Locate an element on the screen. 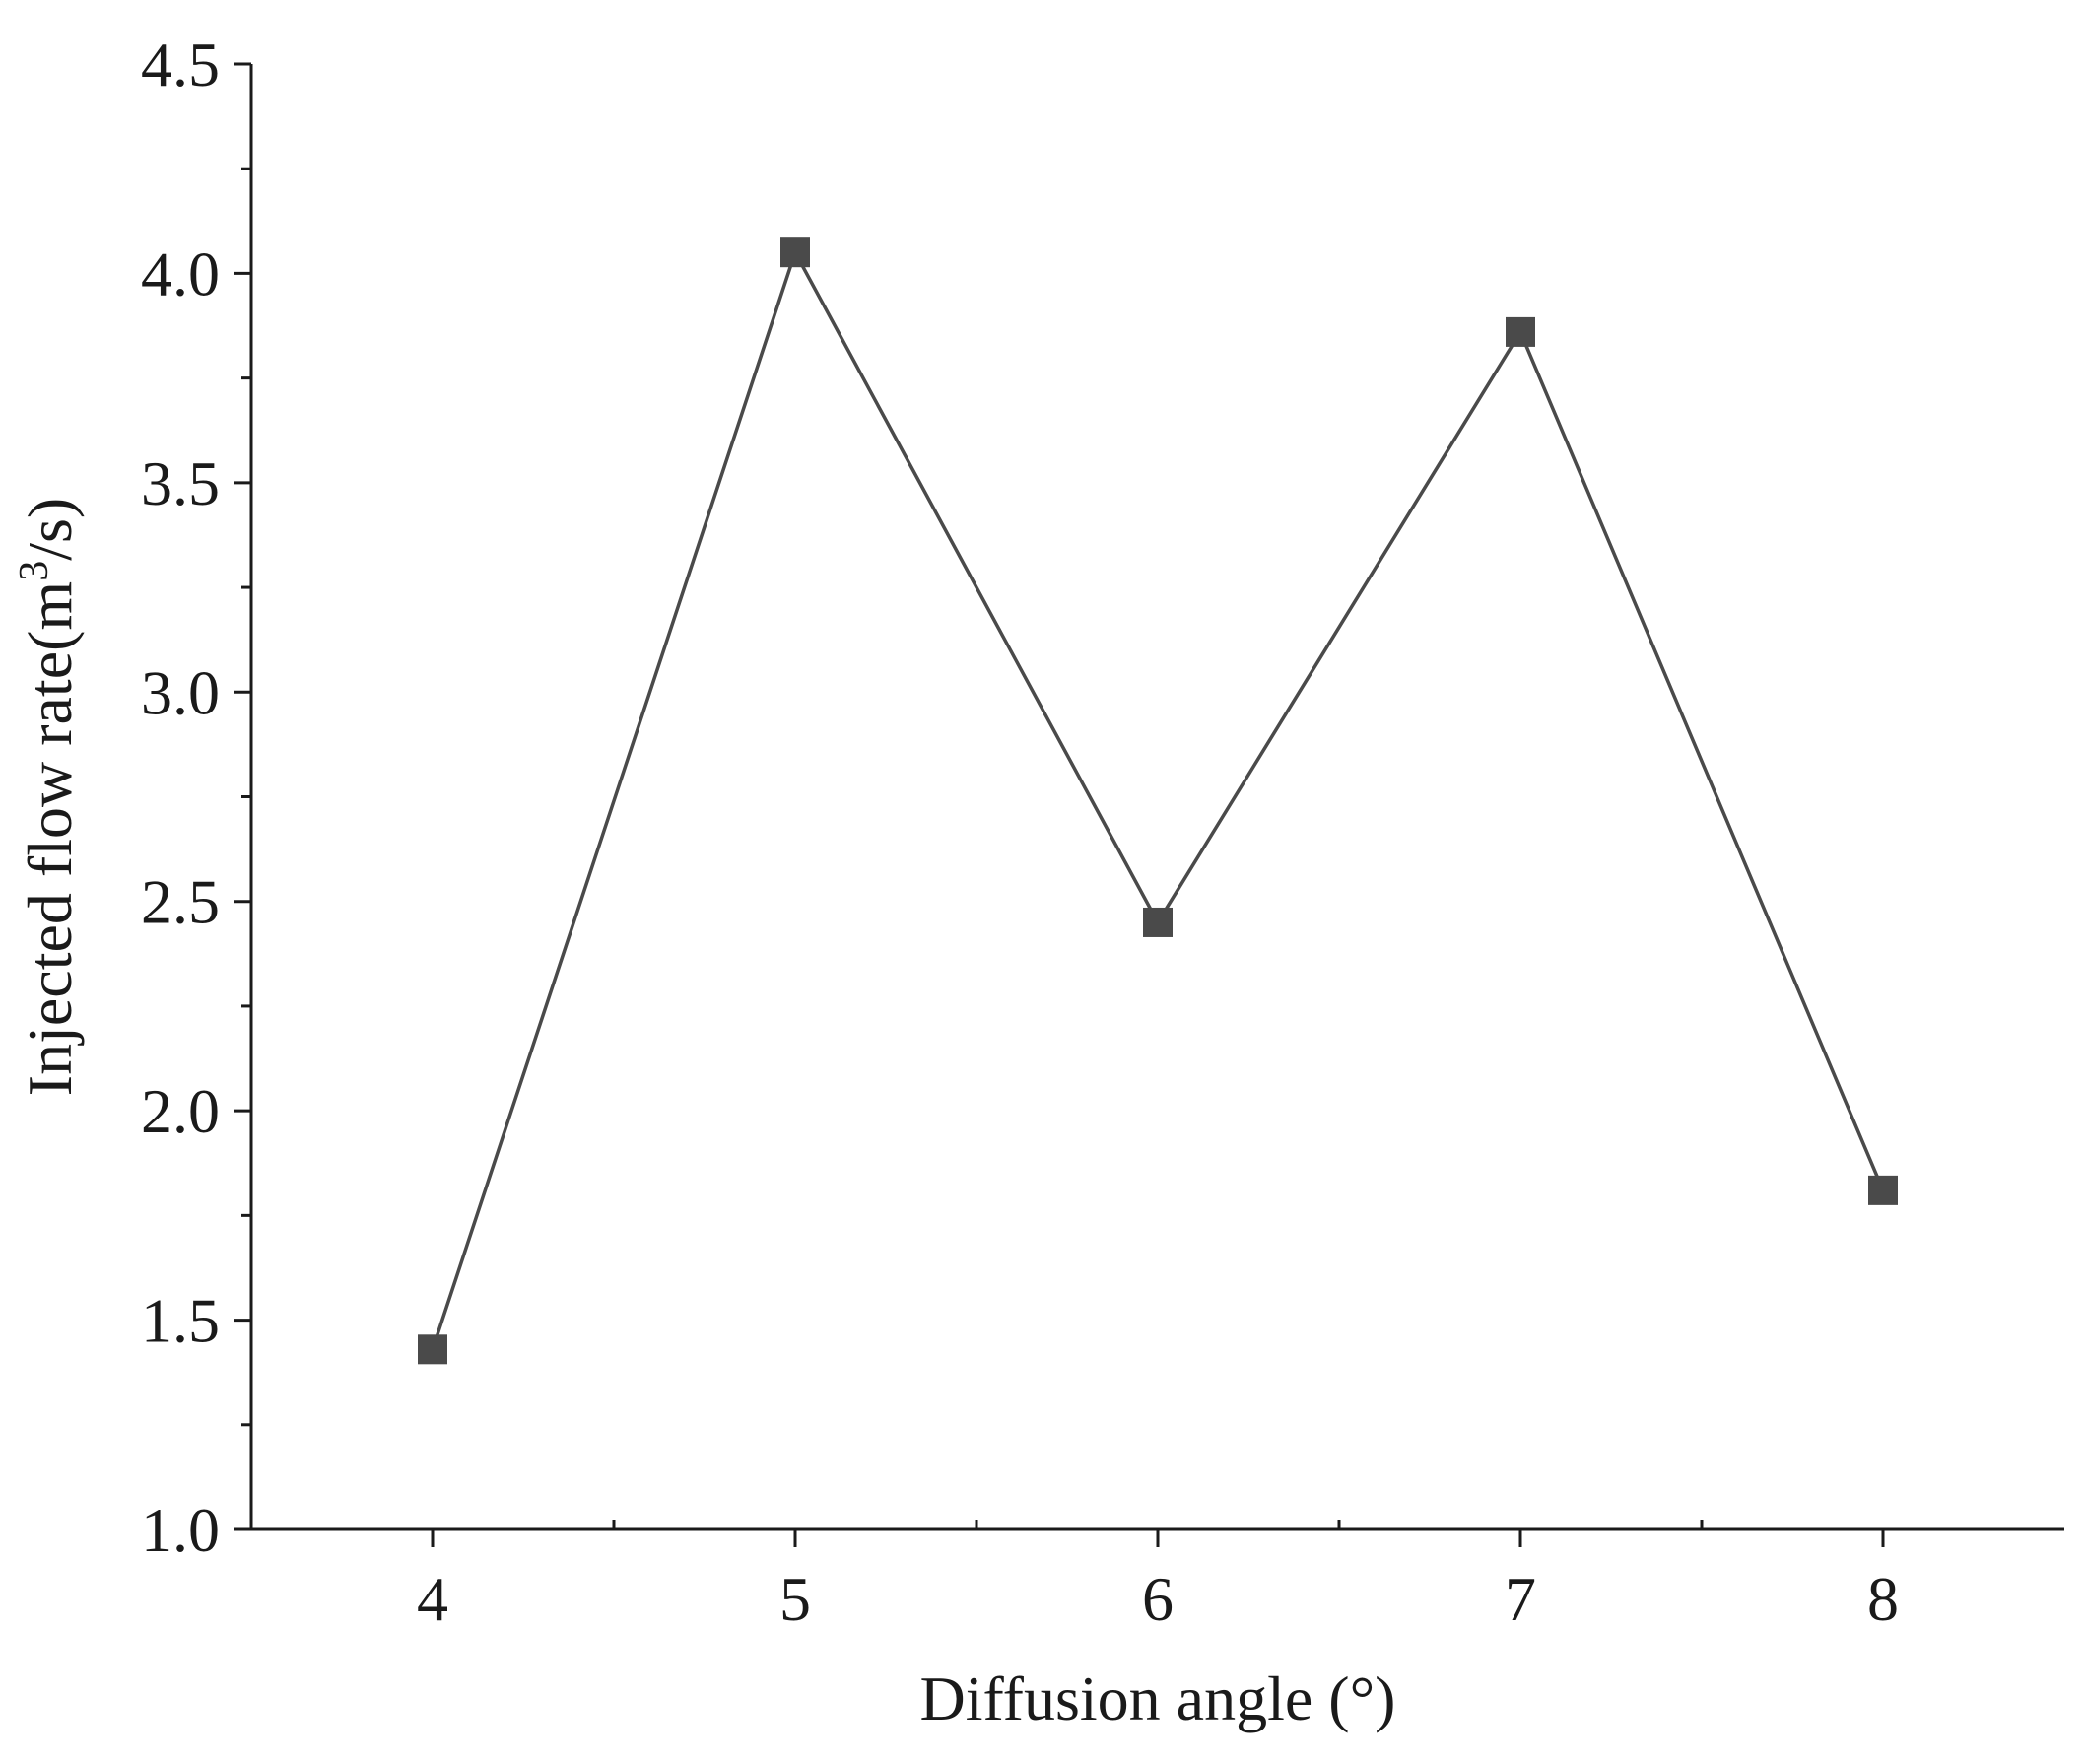 The width and height of the screenshot is (2086, 1764). x-tick-label: 7 is located at coordinates (1520, 1599).